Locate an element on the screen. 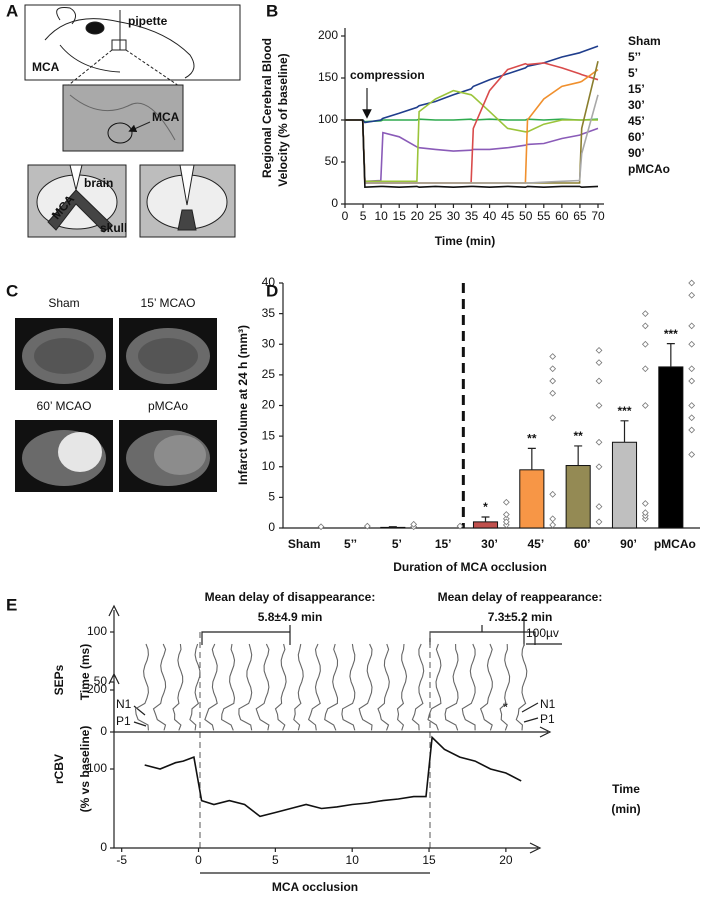 This screenshot has width=703, height=898. y-axis-label: Velocity (% of baseline) is located at coordinates (283, 119).